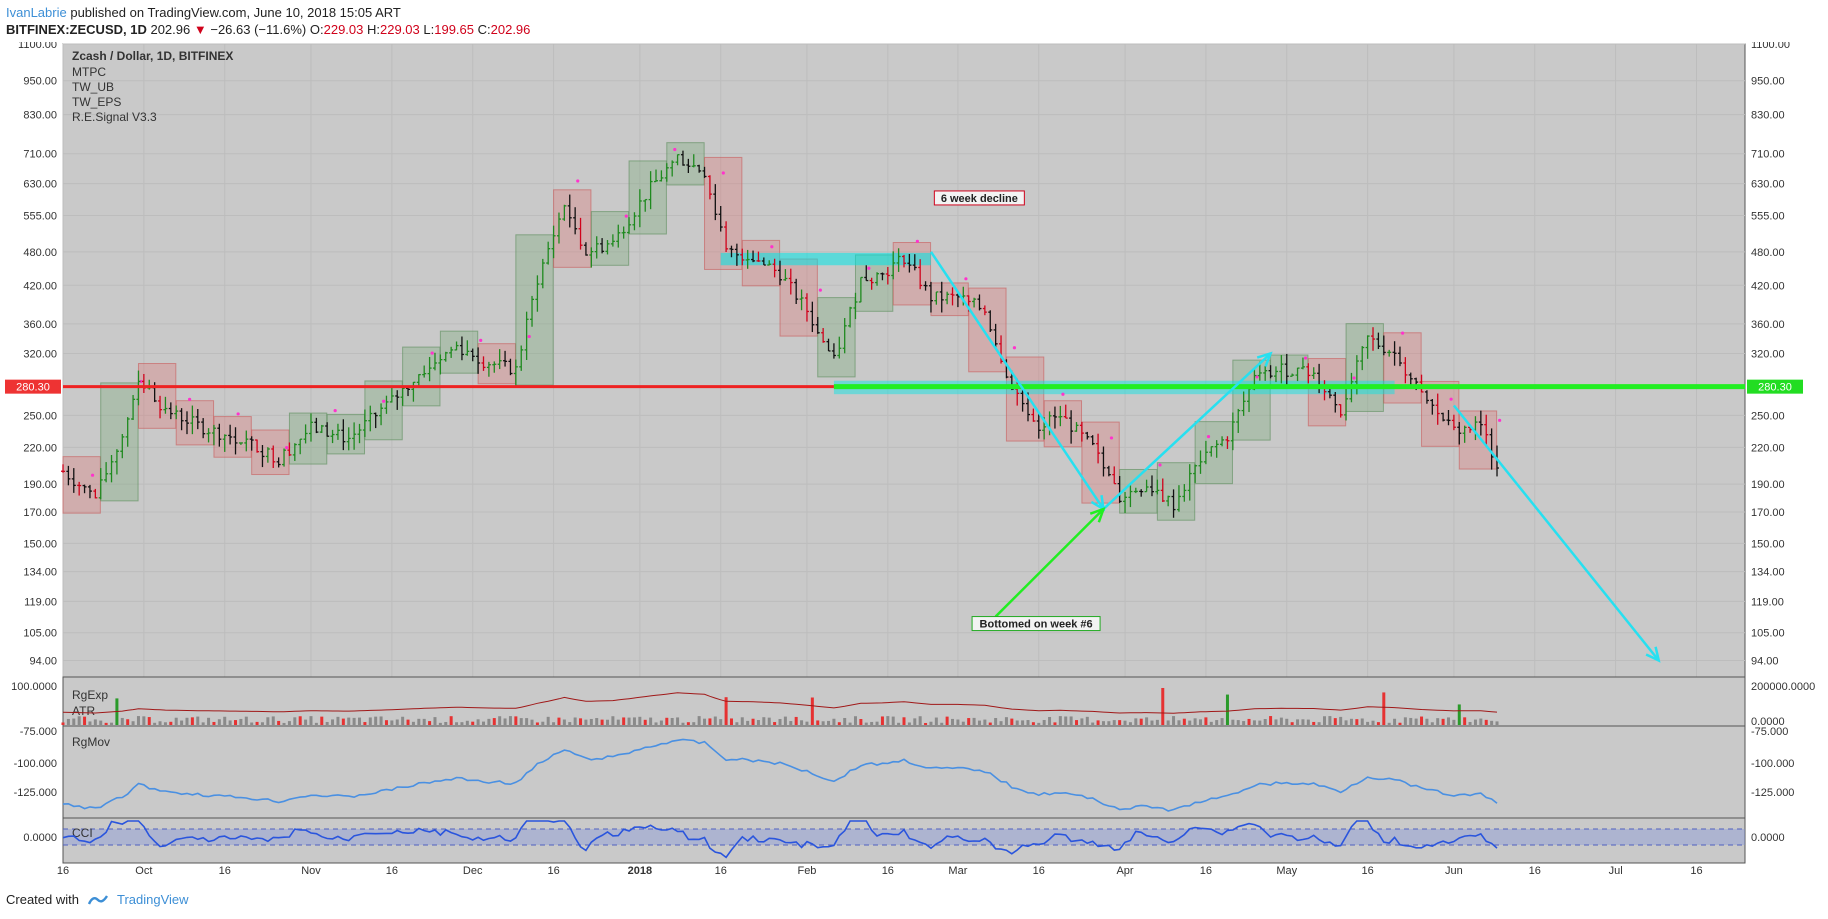 The height and width of the screenshot is (919, 1828). I want to click on pane-label: RgExp, so click(90, 695).